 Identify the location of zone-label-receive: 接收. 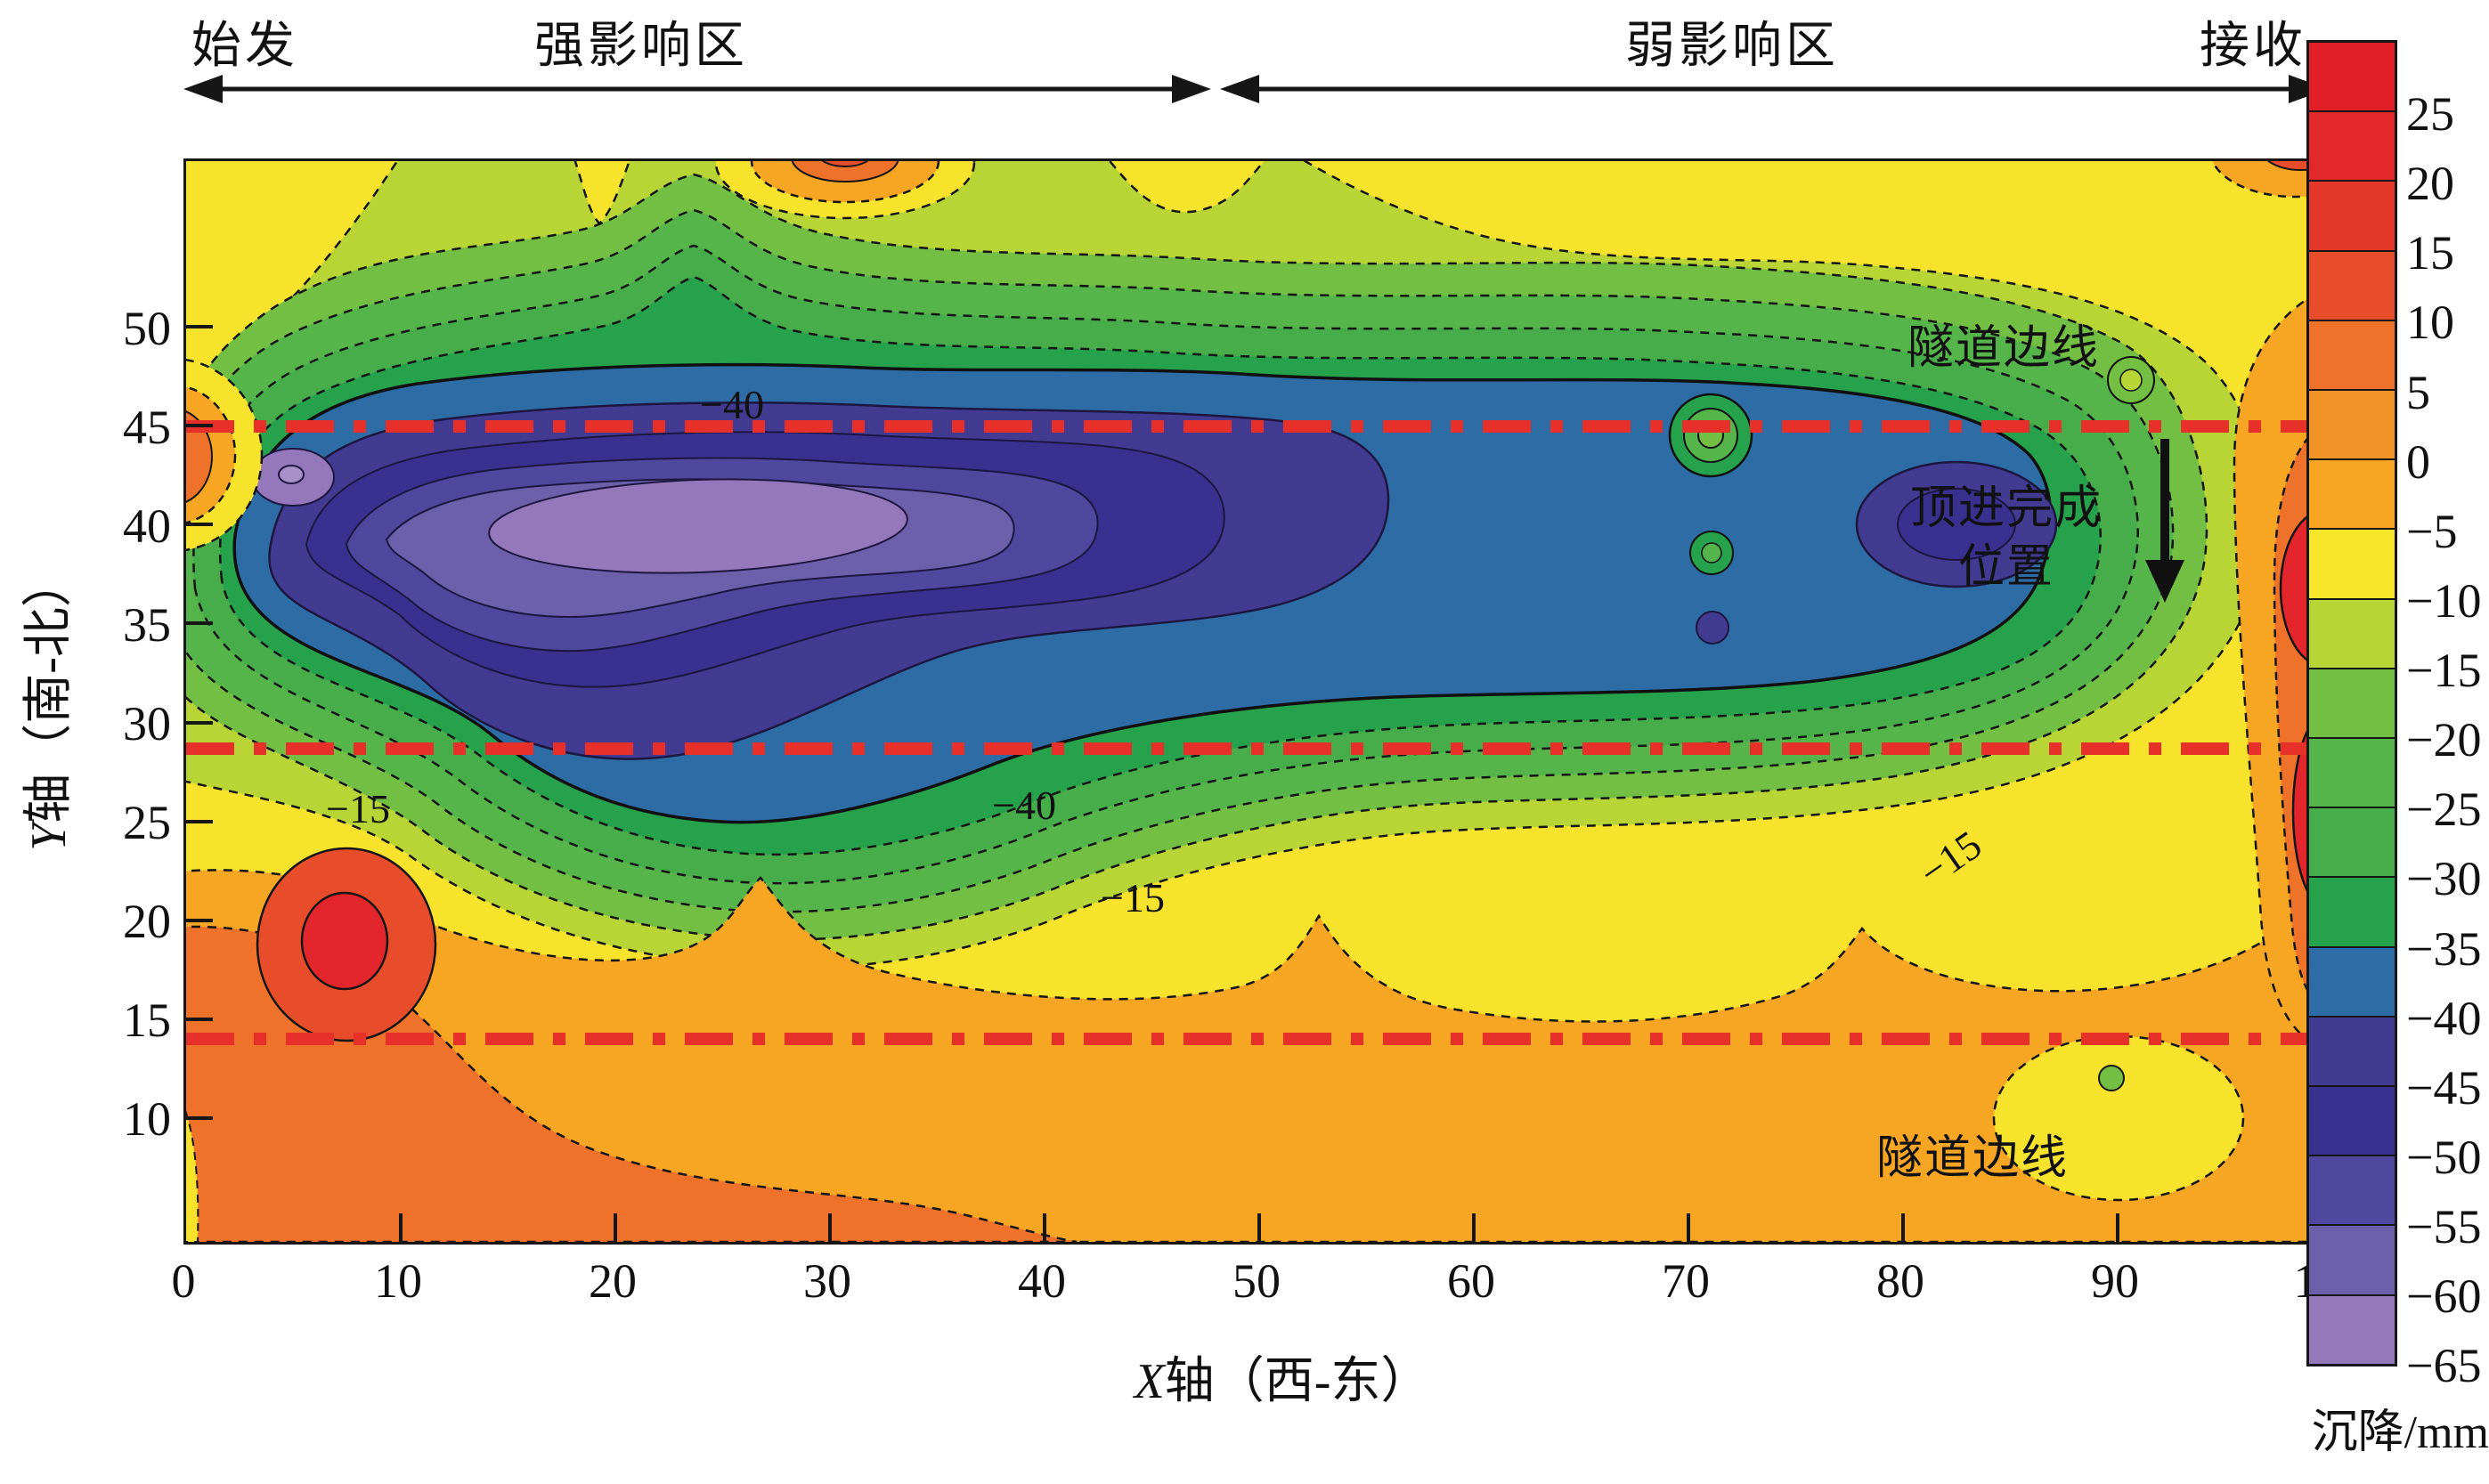
(2253, 46).